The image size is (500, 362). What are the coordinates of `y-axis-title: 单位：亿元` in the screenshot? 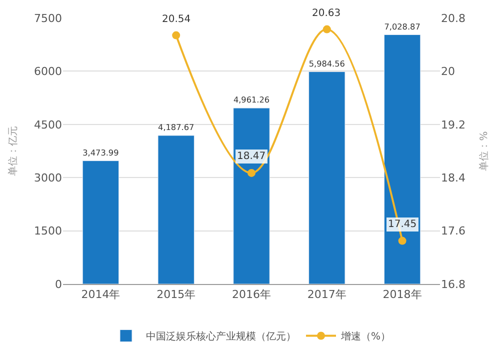 It's located at (13, 151).